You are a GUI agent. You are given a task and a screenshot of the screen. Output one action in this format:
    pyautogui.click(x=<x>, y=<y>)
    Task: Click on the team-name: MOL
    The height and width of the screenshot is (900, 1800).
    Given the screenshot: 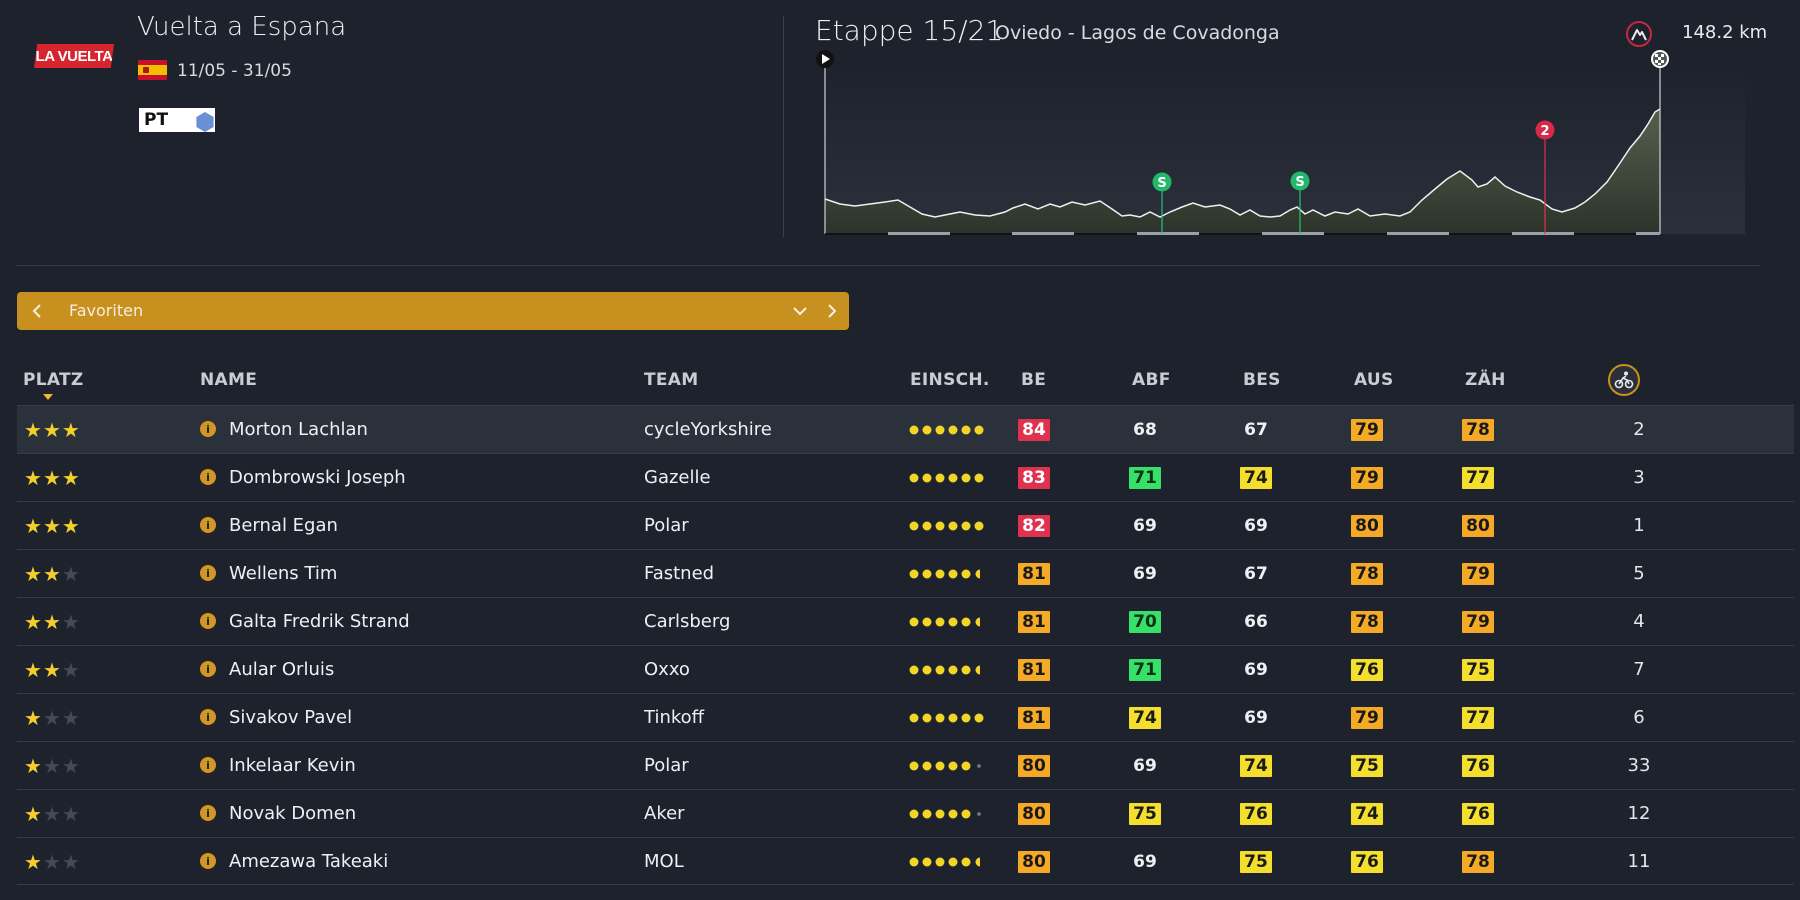 What is the action you would take?
    pyautogui.click(x=664, y=861)
    